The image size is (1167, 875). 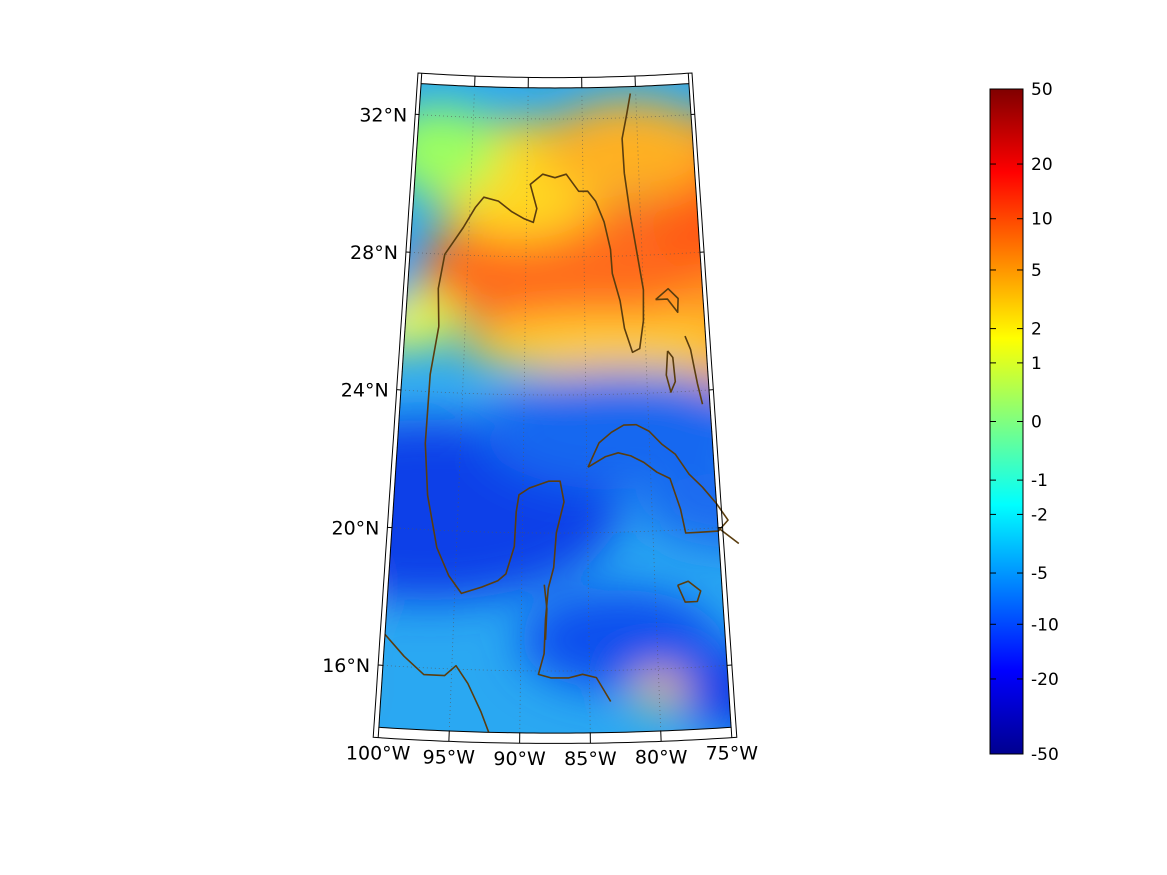 I want to click on coastline-mexico, so click(x=518, y=514).